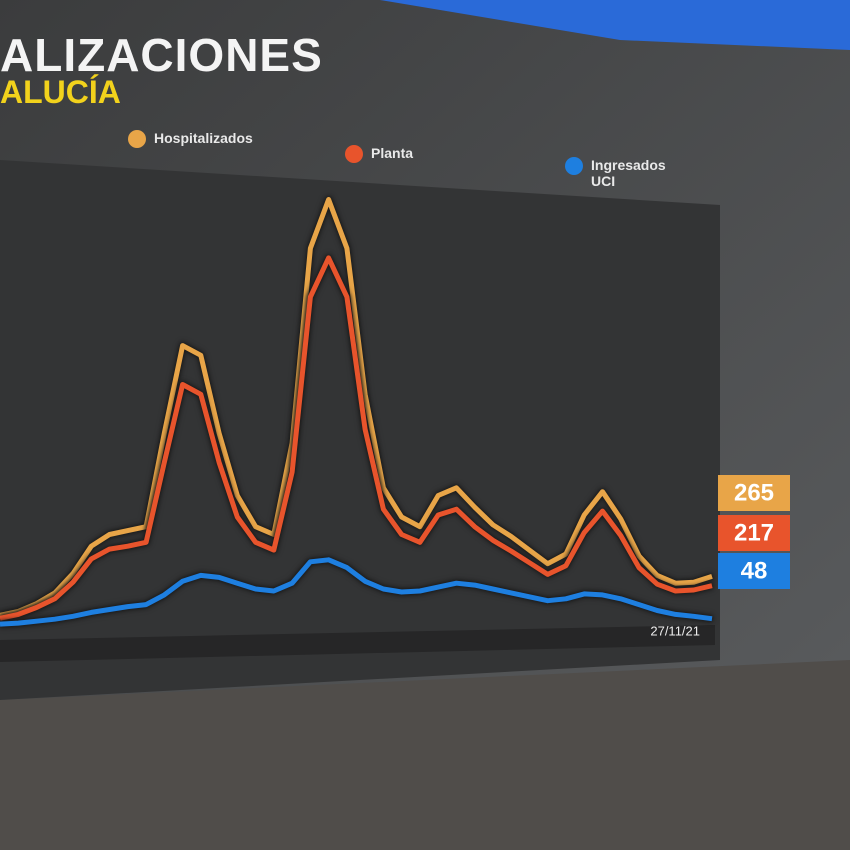  What do you see at coordinates (356, 592) in the screenshot?
I see `series-line` at bounding box center [356, 592].